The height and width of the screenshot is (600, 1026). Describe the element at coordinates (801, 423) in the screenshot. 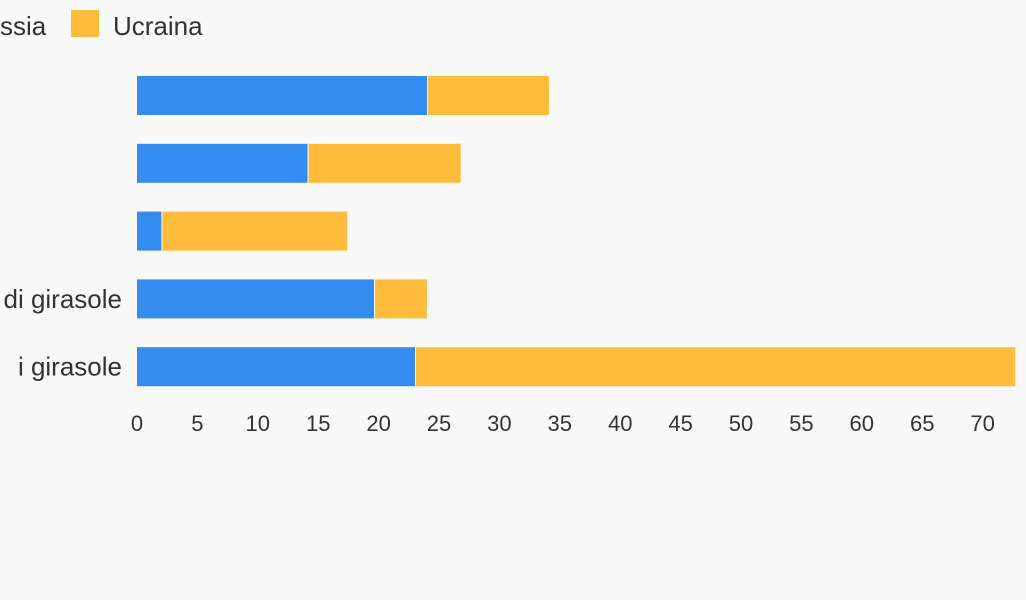

I see `x-tick-label-55: 55` at that location.